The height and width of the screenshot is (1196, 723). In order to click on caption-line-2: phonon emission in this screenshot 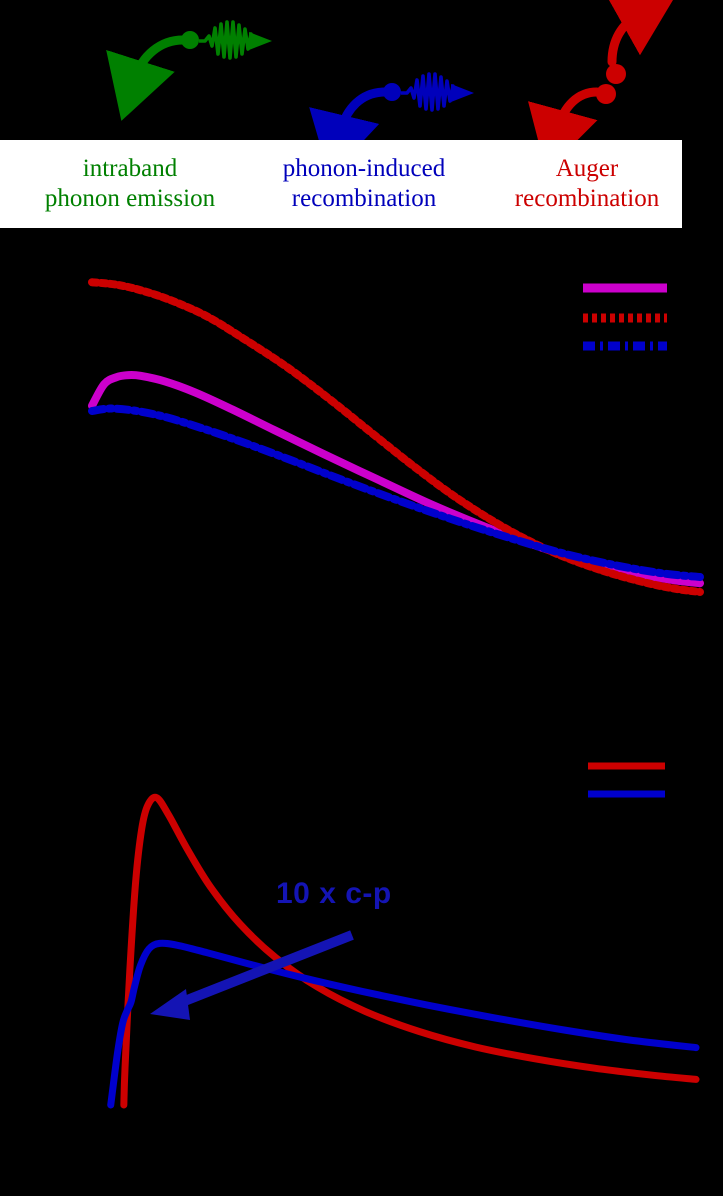, I will do `click(130, 198)`.